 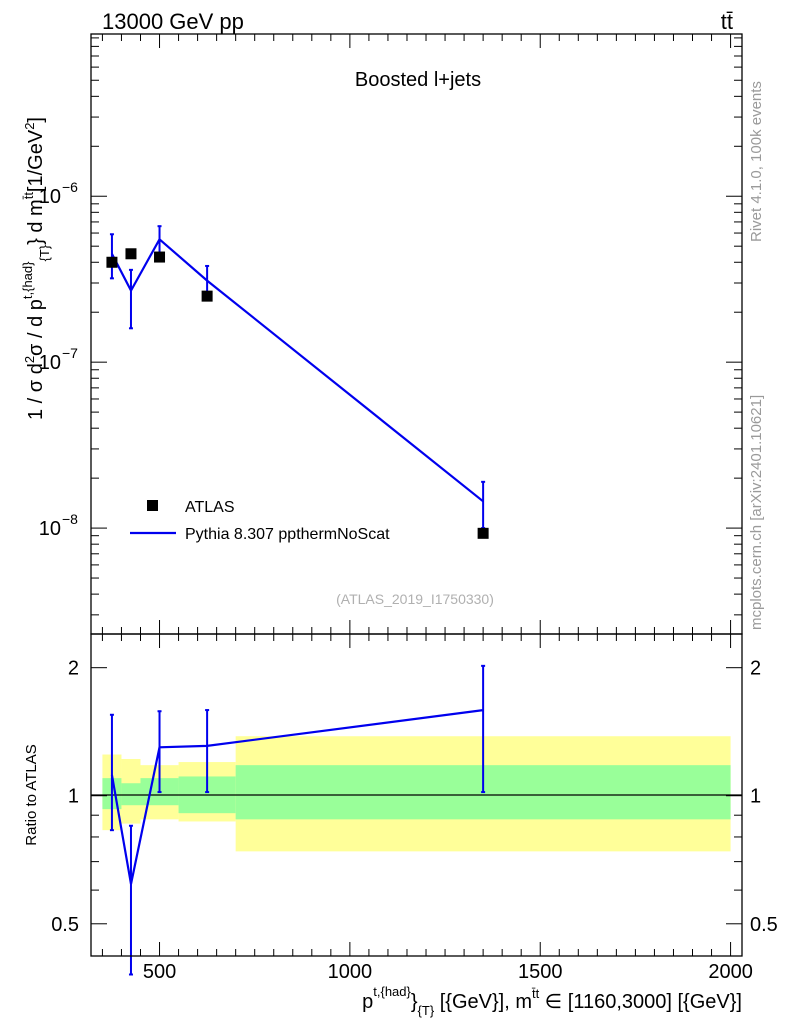 I want to click on ylabel-mid: σ / d p, so click(x=36, y=327).